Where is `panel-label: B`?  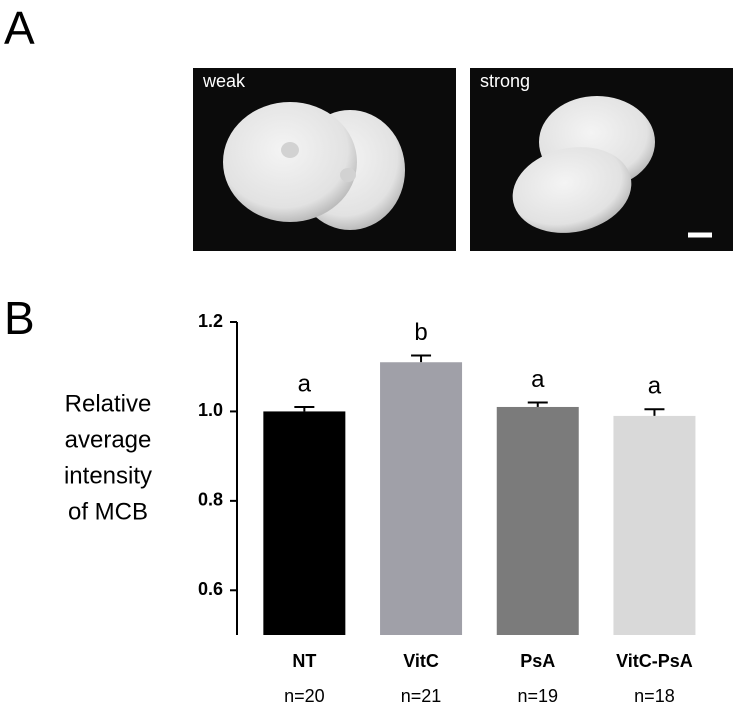 panel-label: B is located at coordinates (19, 318).